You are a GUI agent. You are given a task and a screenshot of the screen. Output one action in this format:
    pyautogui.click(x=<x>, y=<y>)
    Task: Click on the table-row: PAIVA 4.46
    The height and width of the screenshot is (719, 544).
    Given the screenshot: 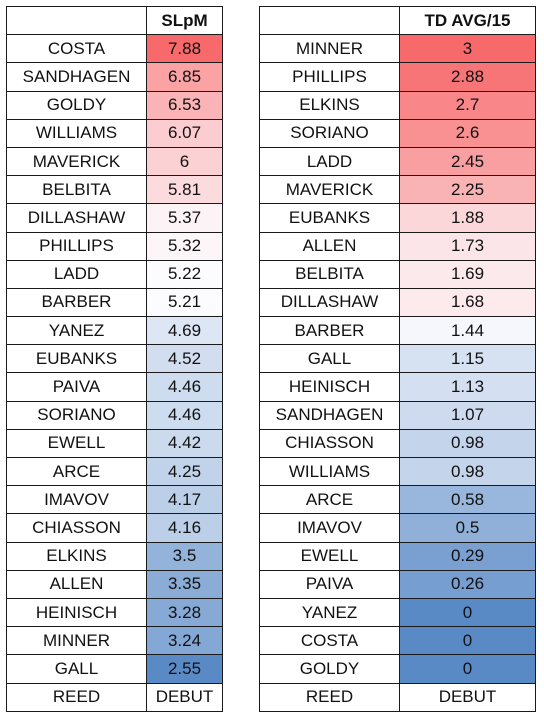 What is the action you would take?
    pyautogui.click(x=114, y=387)
    